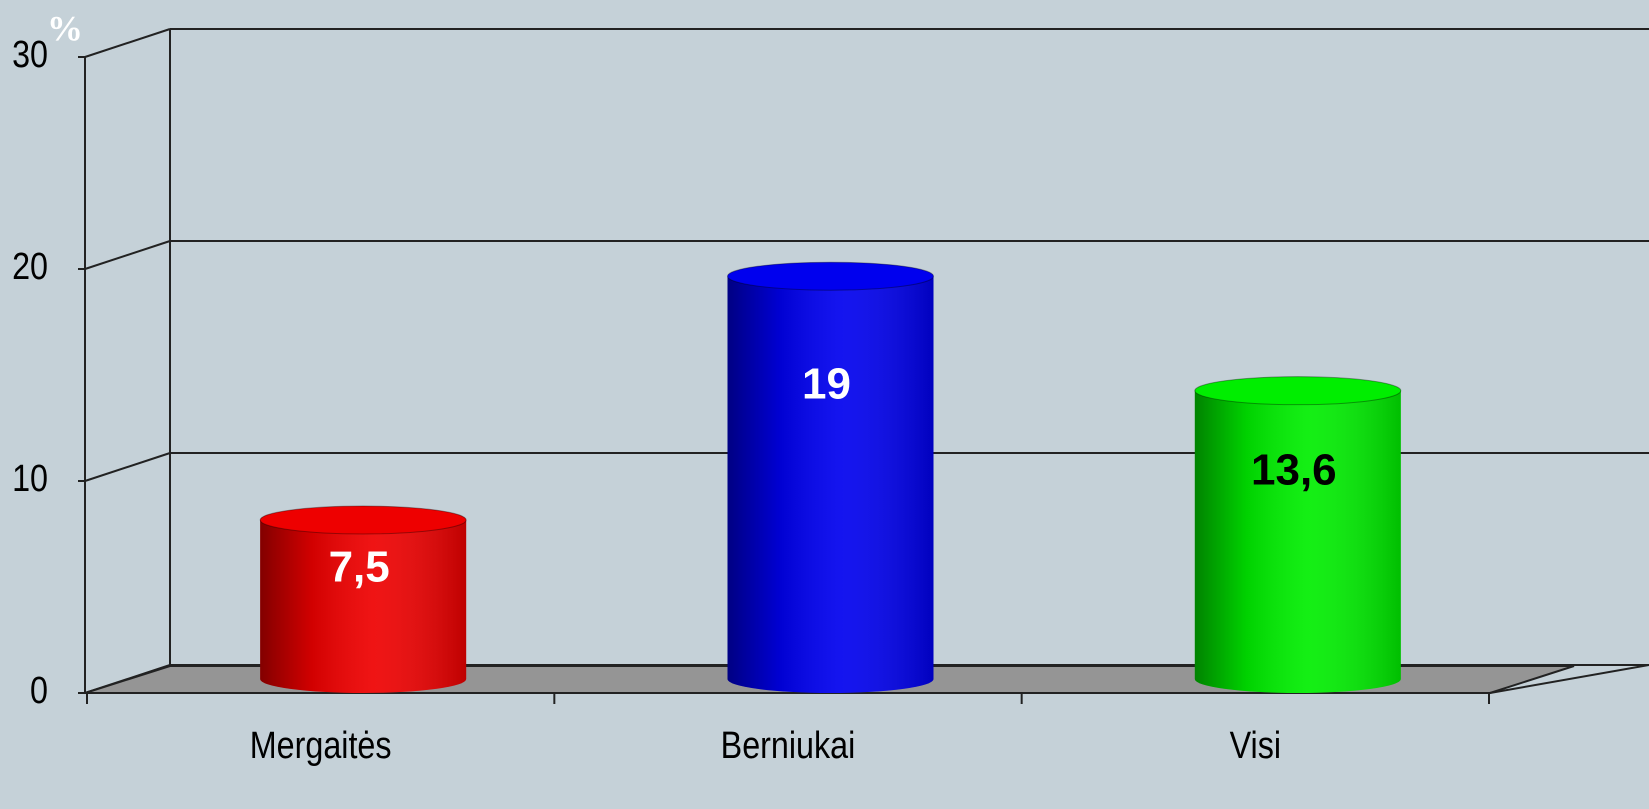 The width and height of the screenshot is (1649, 809). What do you see at coordinates (788, 746) in the screenshot?
I see `x-tick-label: Berniukai` at bounding box center [788, 746].